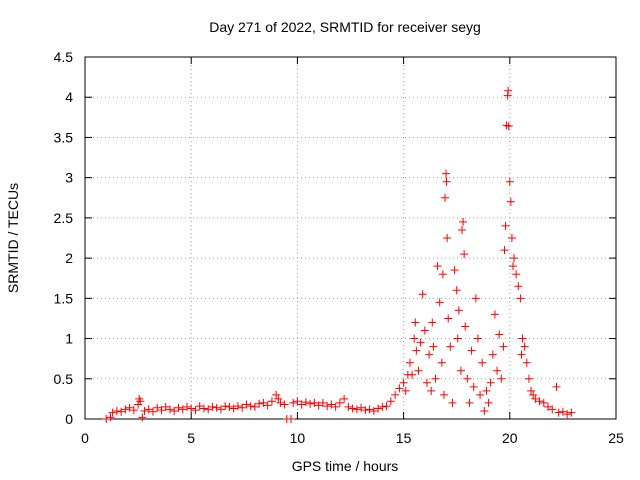 Image resolution: width=640 pixels, height=480 pixels. I want to click on y-tick-label: 2, so click(69, 258).